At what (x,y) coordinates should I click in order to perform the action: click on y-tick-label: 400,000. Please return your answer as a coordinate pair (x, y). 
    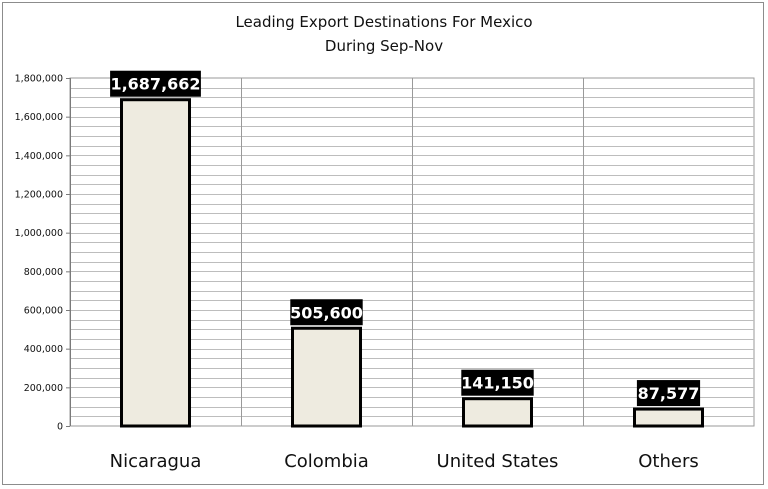
    Looking at the image, I should click on (43, 349).